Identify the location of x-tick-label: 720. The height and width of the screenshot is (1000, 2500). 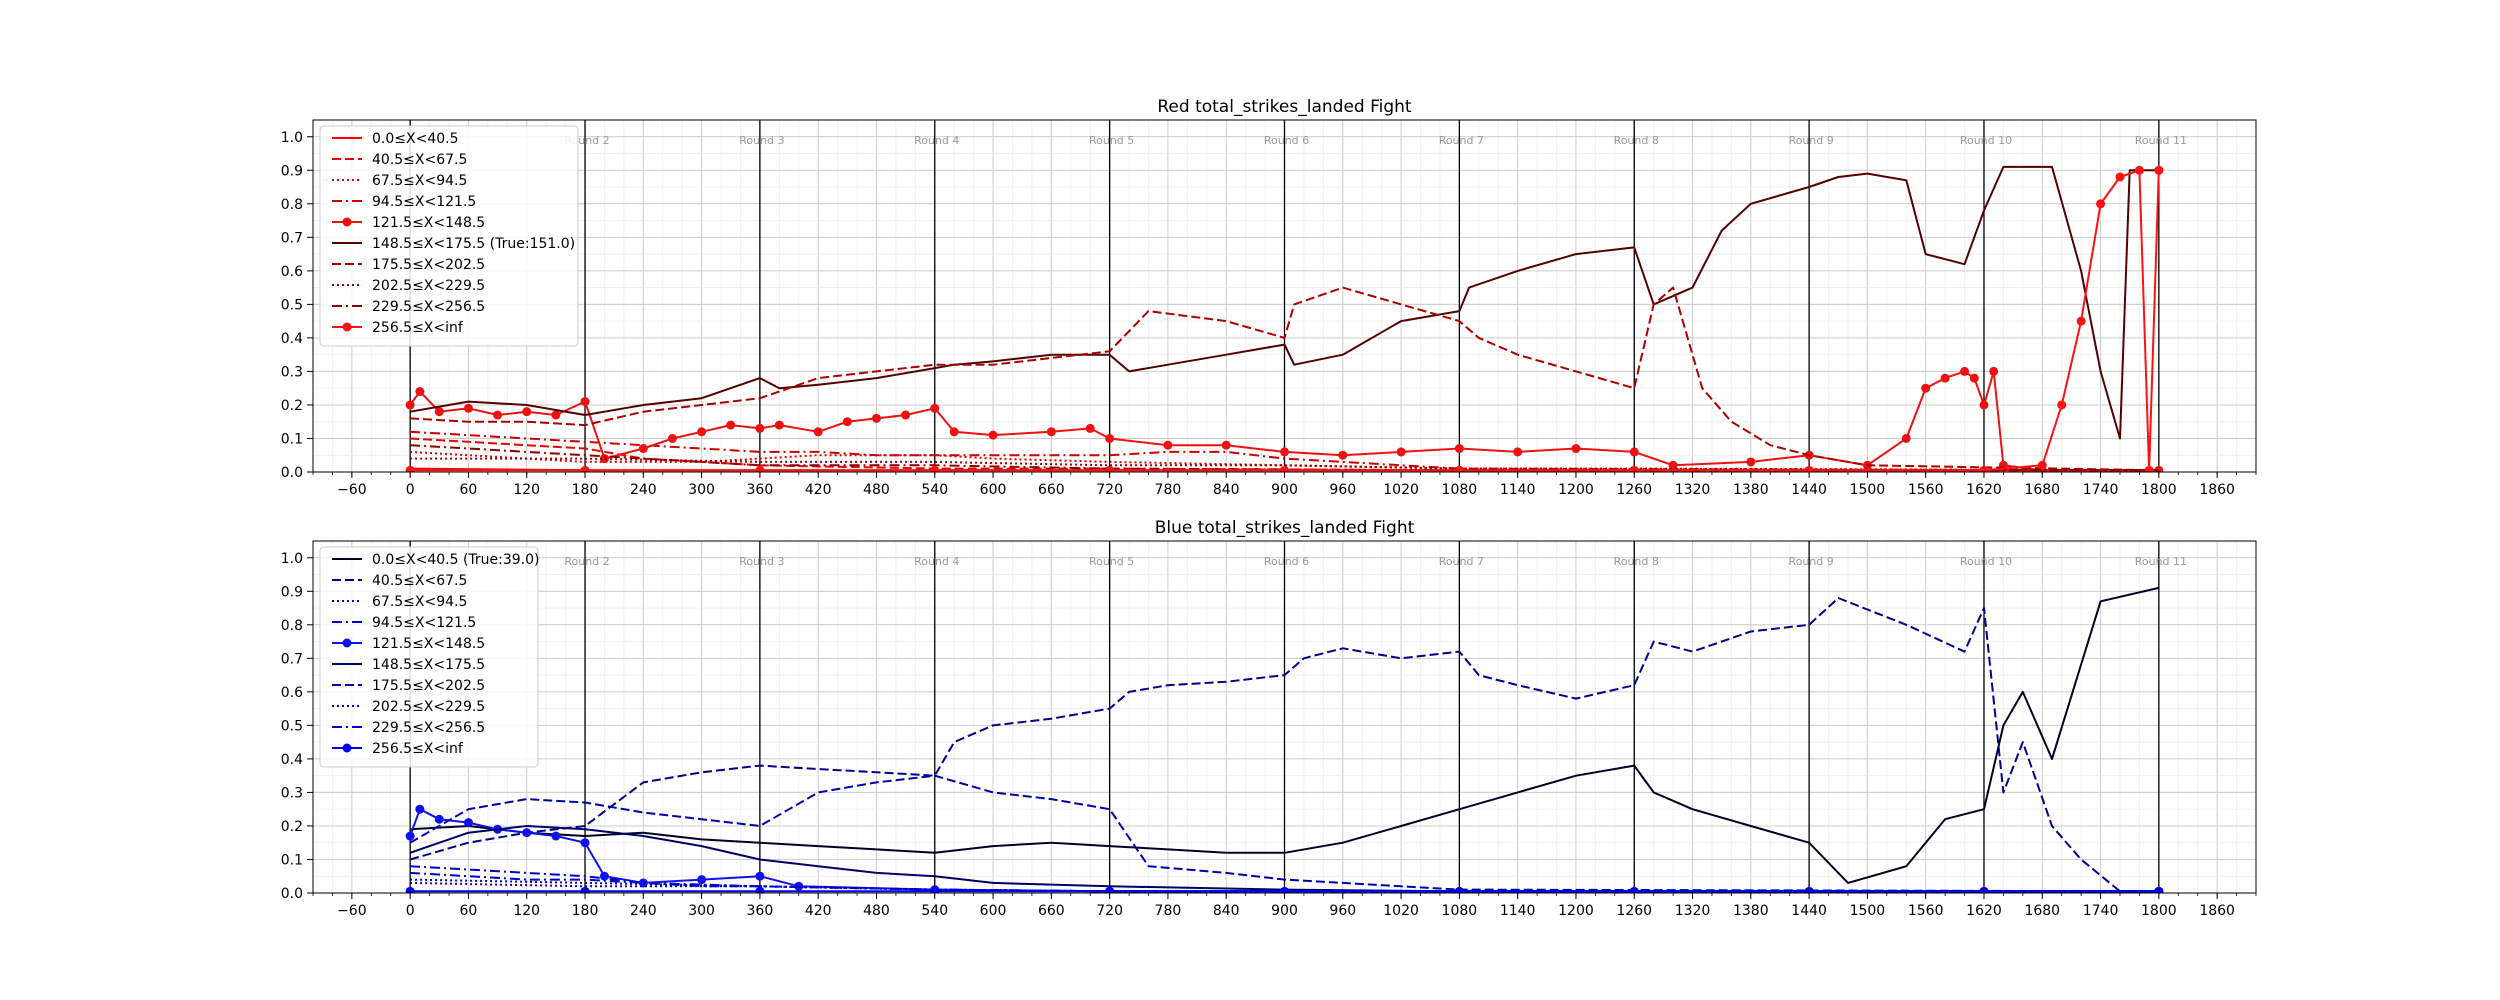
(1109, 490).